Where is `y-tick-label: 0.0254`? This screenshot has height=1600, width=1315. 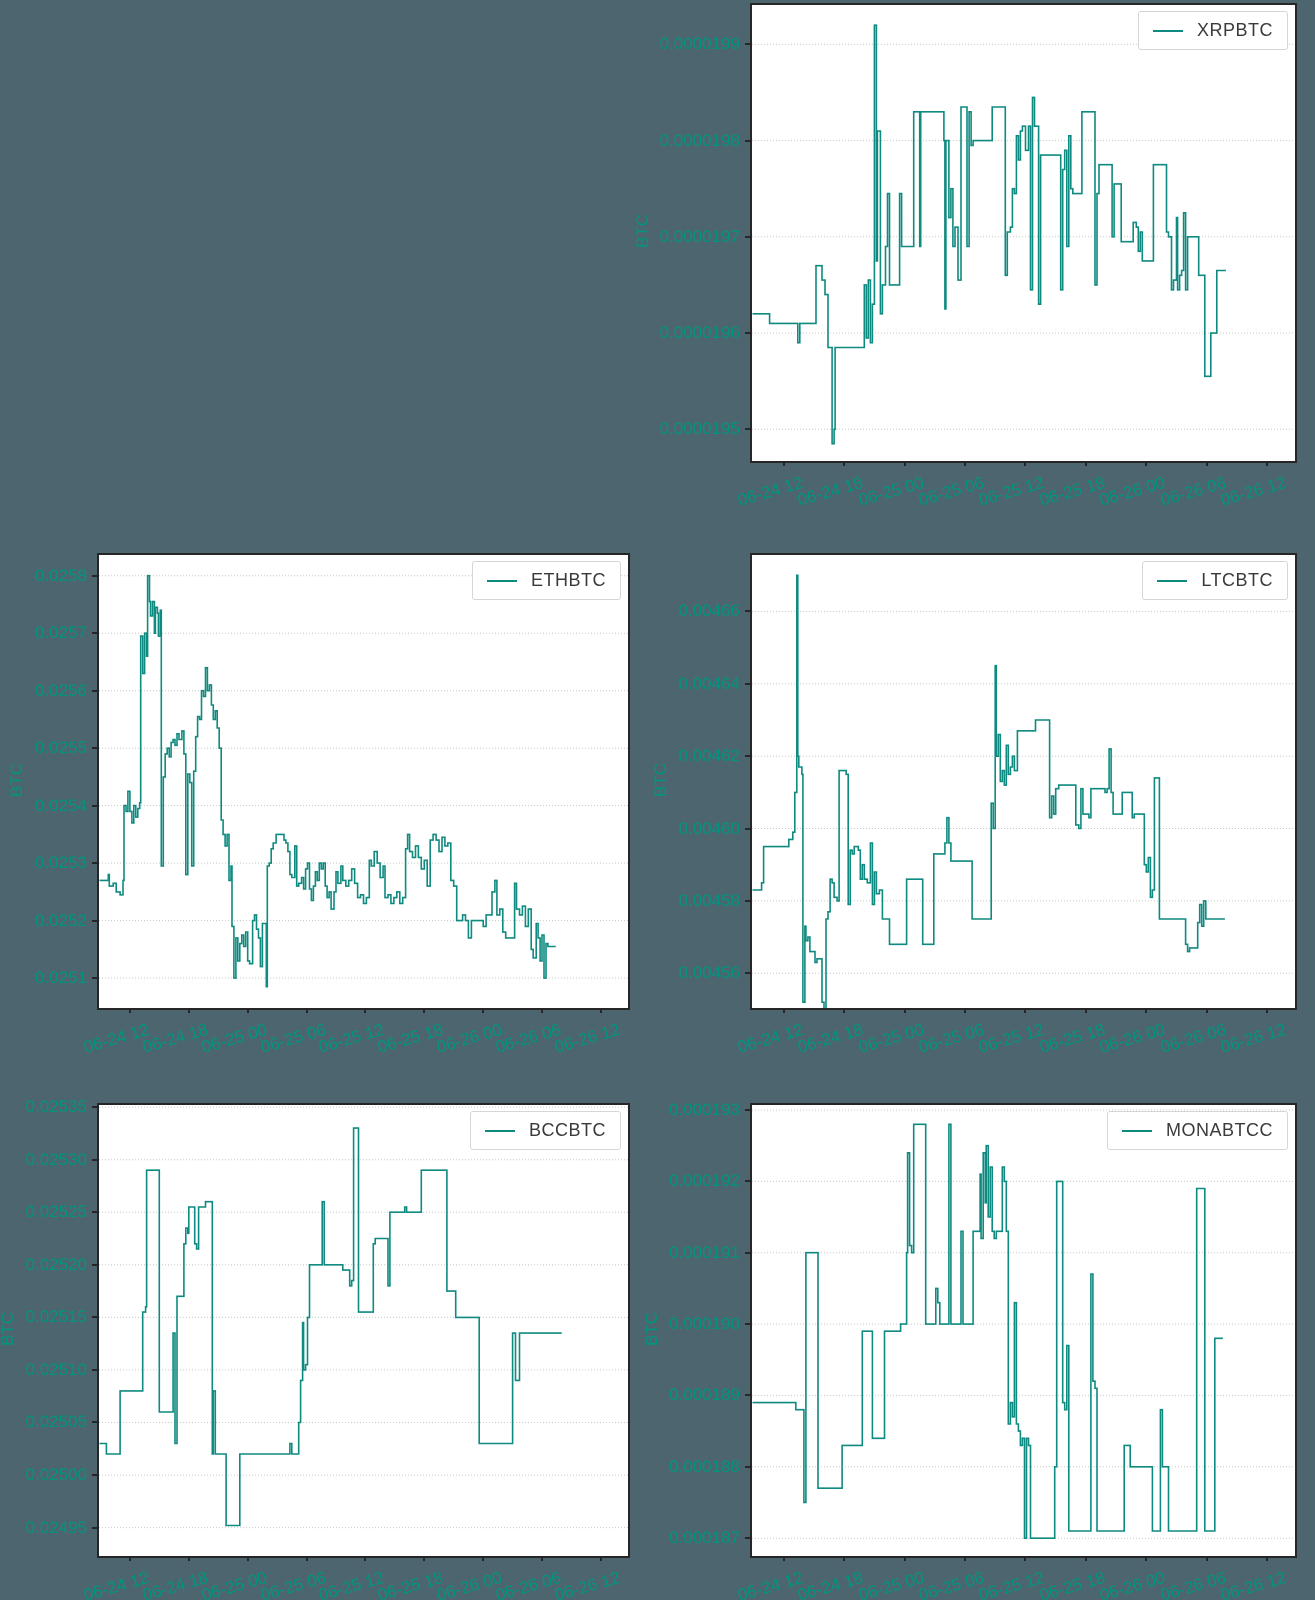
y-tick-label: 0.0254 is located at coordinates (61, 805).